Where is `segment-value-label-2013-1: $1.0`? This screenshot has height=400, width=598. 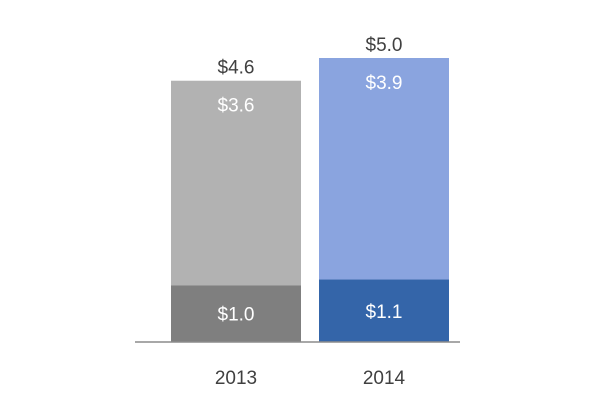 segment-value-label-2013-1: $1.0 is located at coordinates (236, 315).